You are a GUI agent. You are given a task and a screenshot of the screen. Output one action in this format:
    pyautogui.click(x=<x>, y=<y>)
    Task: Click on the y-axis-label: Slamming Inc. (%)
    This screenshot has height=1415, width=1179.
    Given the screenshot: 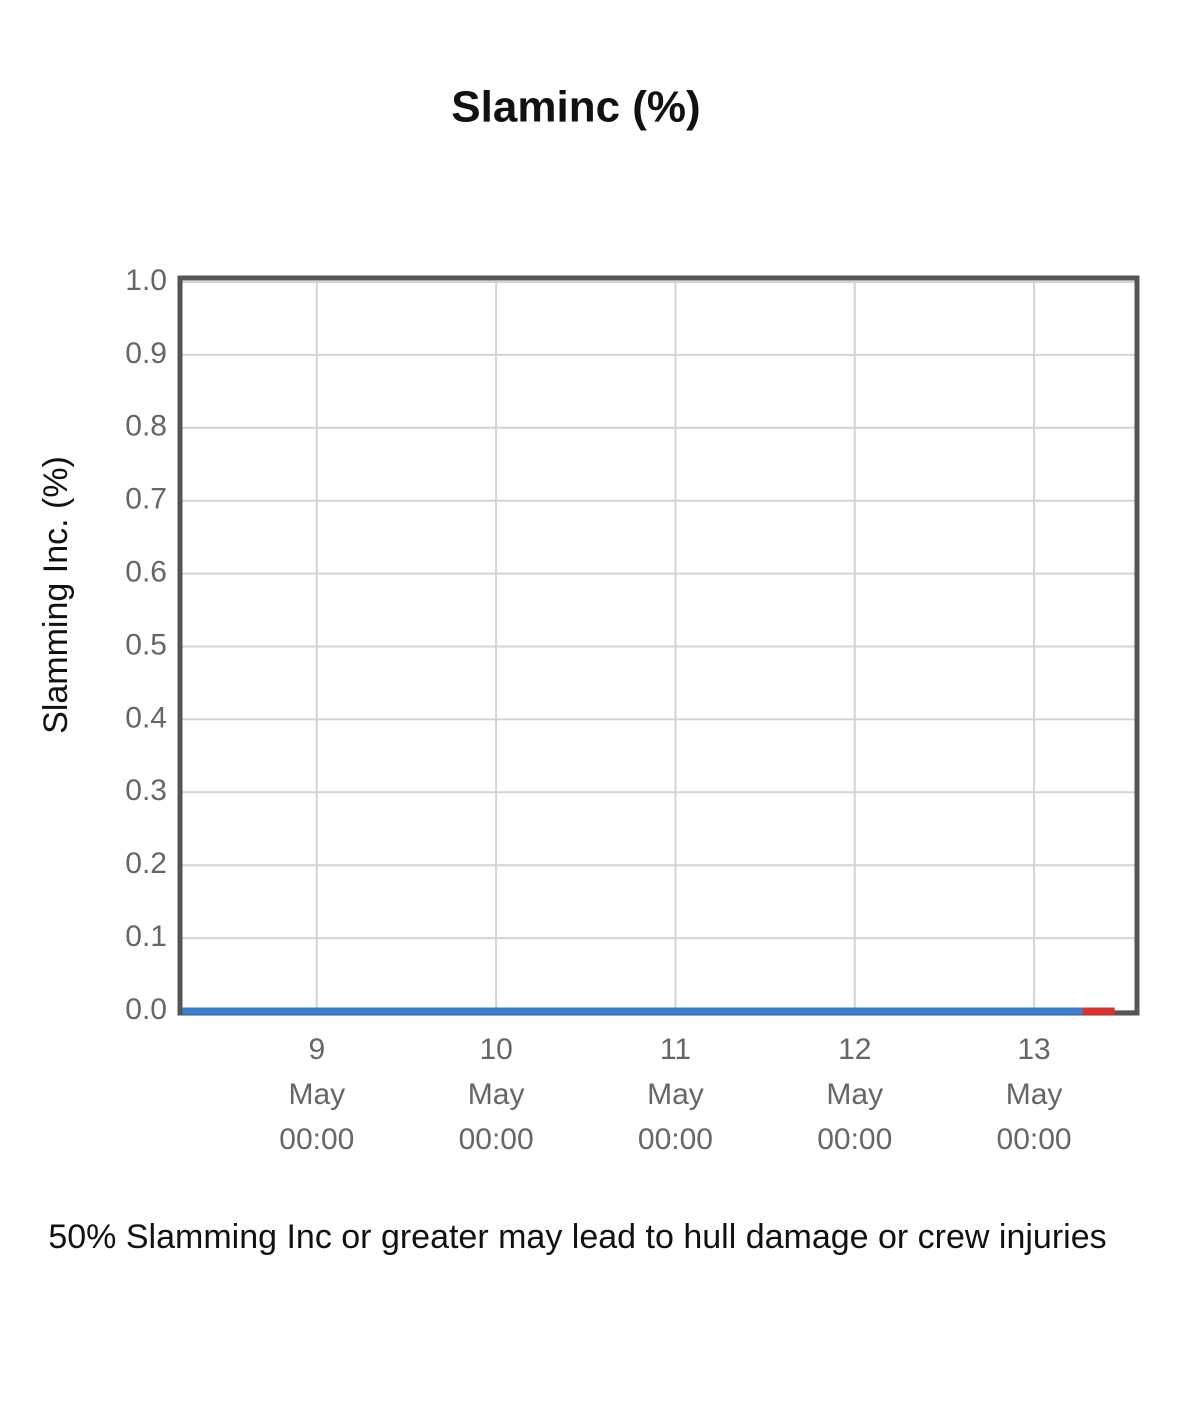 What is the action you would take?
    pyautogui.click(x=56, y=595)
    